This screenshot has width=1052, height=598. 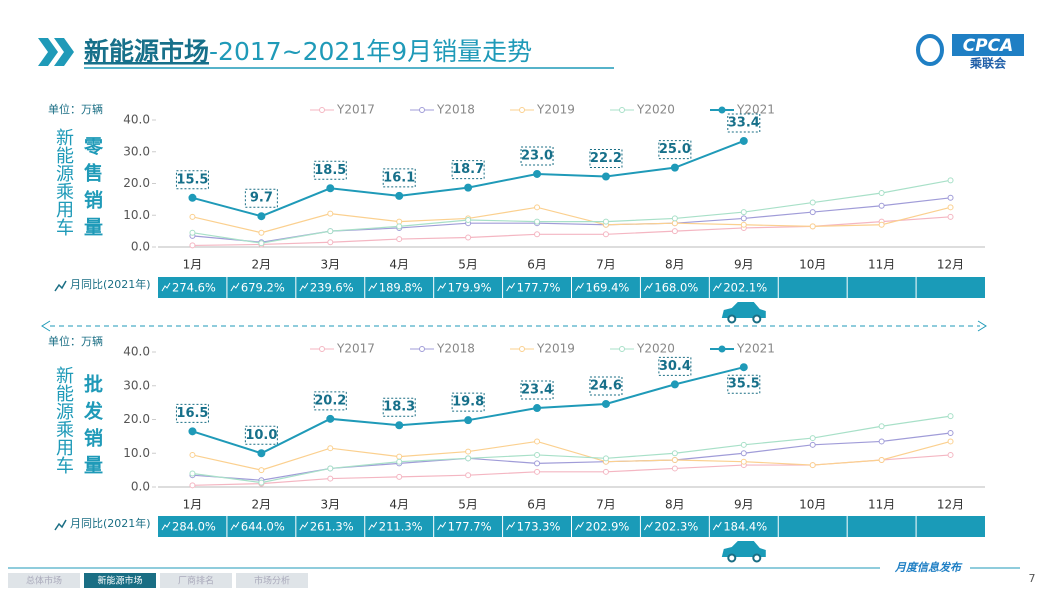 I want to click on y-tick-label: 0.0, so click(x=140, y=247).